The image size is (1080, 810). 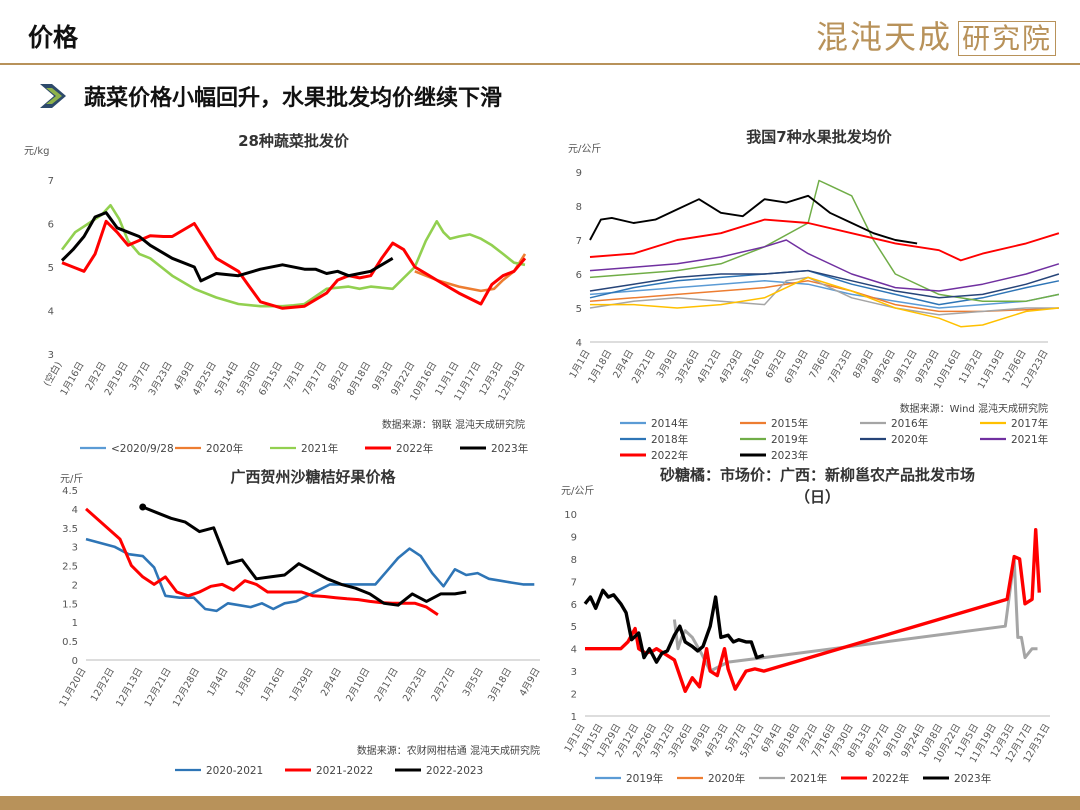 What do you see at coordinates (294, 141) in the screenshot?
I see `chart-title: 28种蔬菜批发价` at bounding box center [294, 141].